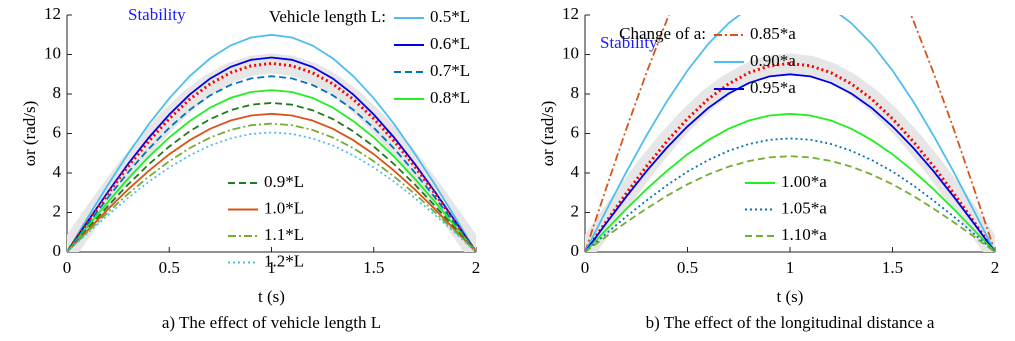 The height and width of the screenshot is (341, 1015). What do you see at coordinates (450, 97) in the screenshot?
I see `legend-label: 0.8*L` at bounding box center [450, 97].